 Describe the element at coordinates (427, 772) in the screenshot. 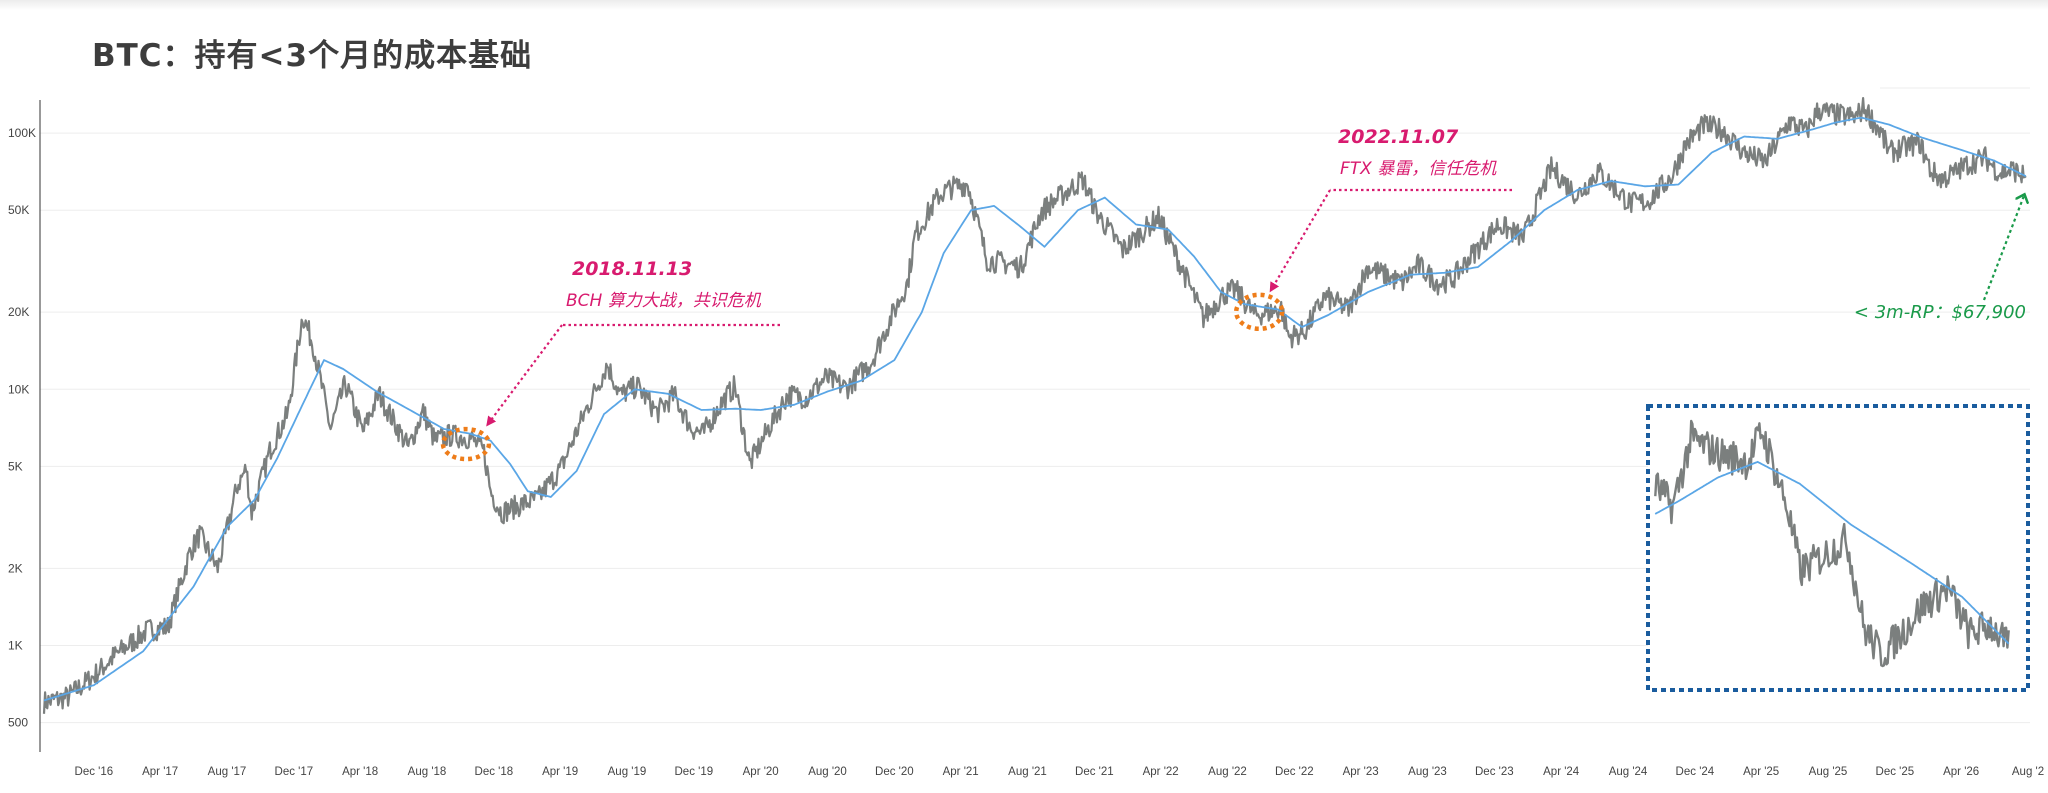

I see `x-tick-label: Aug '18` at that location.